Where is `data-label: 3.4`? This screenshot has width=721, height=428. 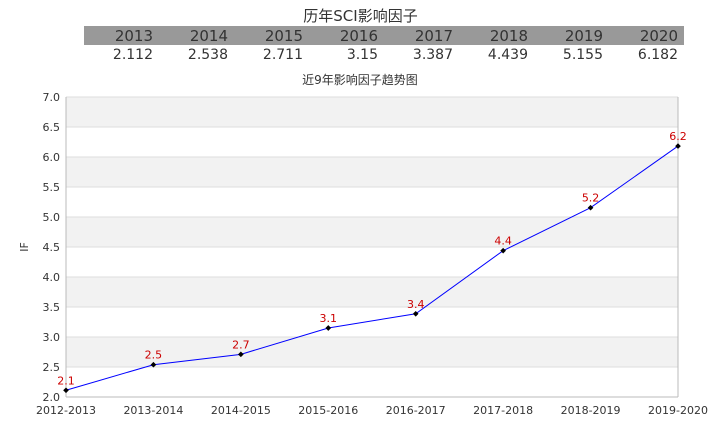
data-label: 3.4 is located at coordinates (416, 304).